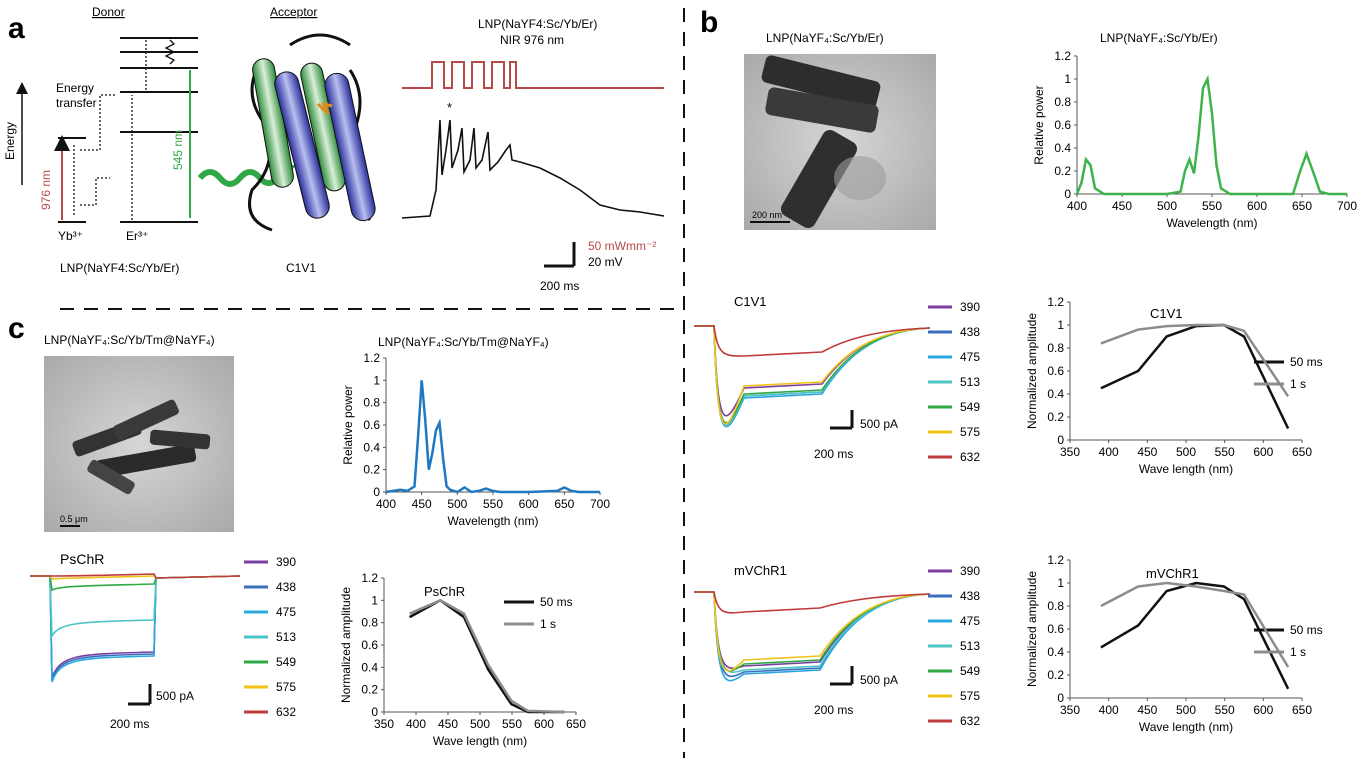  What do you see at coordinates (833, 710) in the screenshot?
I see `b-mvchr1-scale-ms: 200 ms` at bounding box center [833, 710].